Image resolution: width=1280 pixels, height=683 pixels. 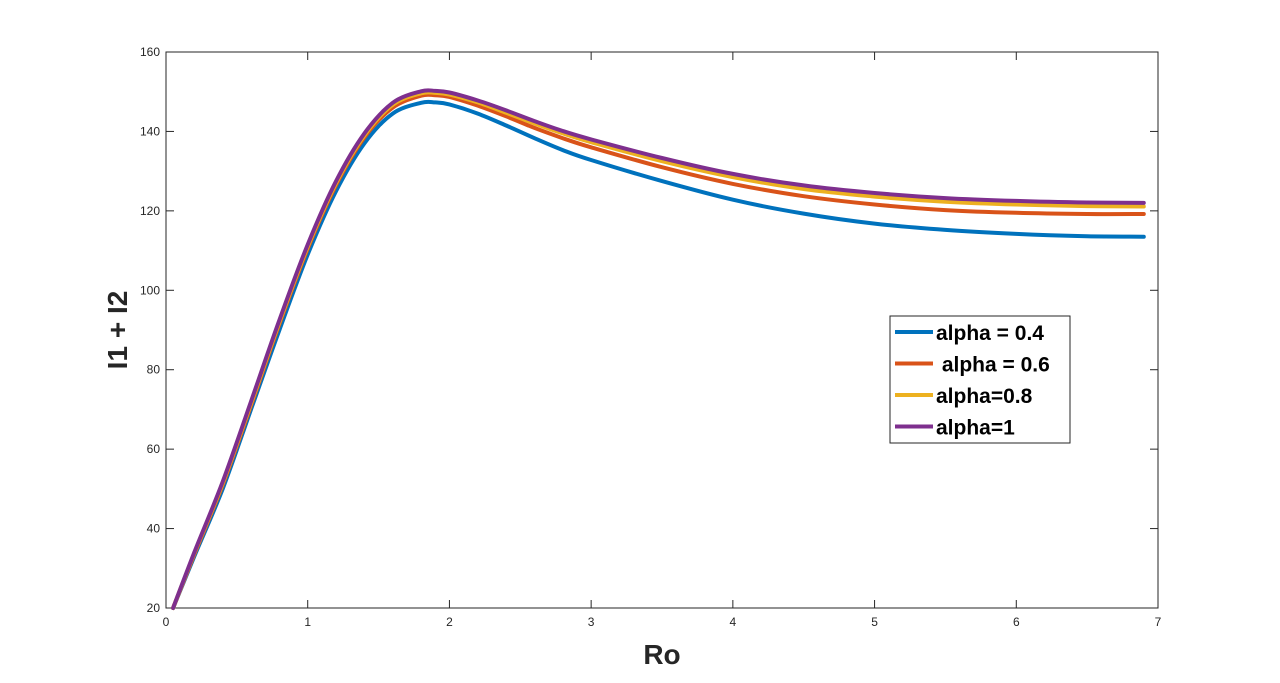 I want to click on legend-label-1: alpha = 0.4, so click(x=990, y=333).